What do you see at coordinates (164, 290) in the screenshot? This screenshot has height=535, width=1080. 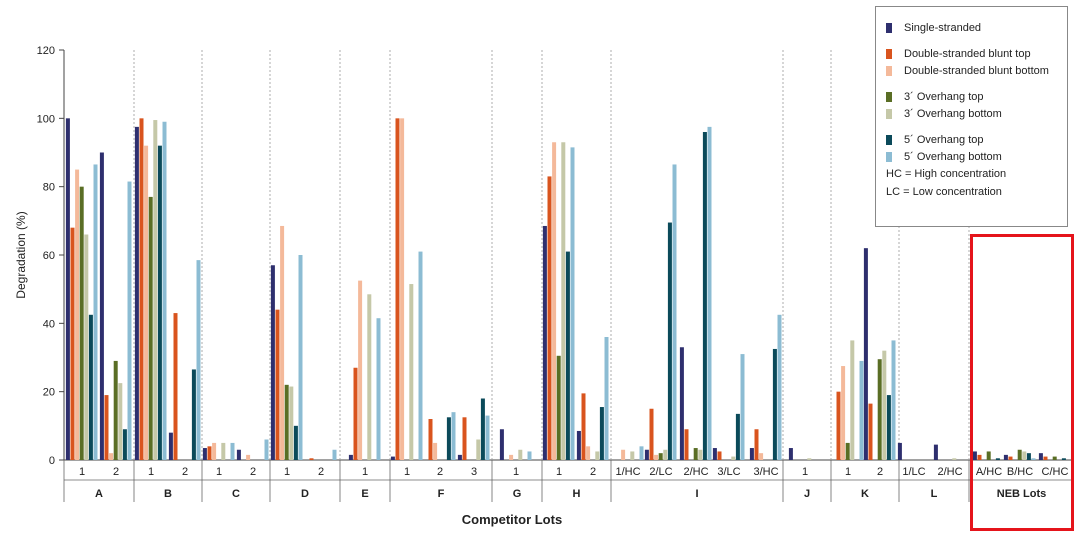 I see `bar-B-1-s6` at bounding box center [164, 290].